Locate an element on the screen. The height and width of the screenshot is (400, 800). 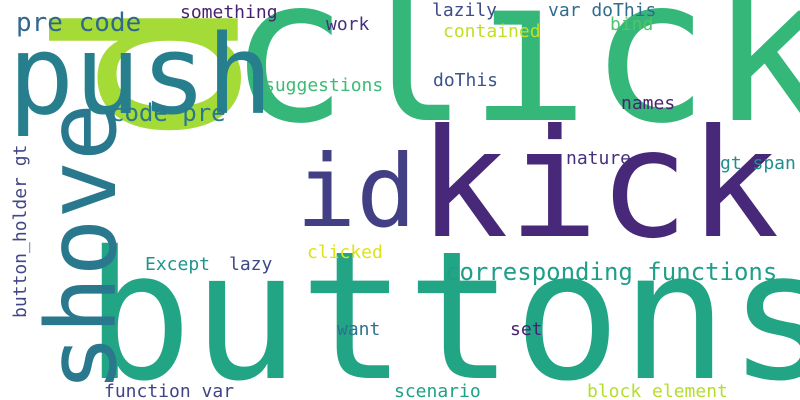
word-names: names is located at coordinates (648, 103).